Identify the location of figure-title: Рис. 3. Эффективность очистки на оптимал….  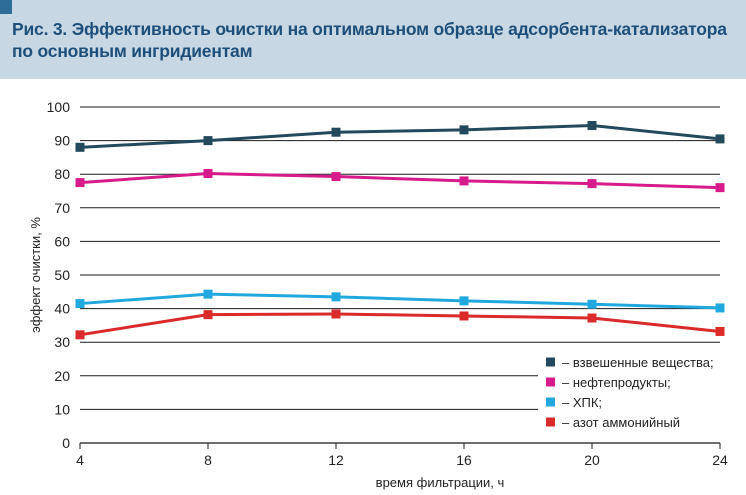
(369, 40).